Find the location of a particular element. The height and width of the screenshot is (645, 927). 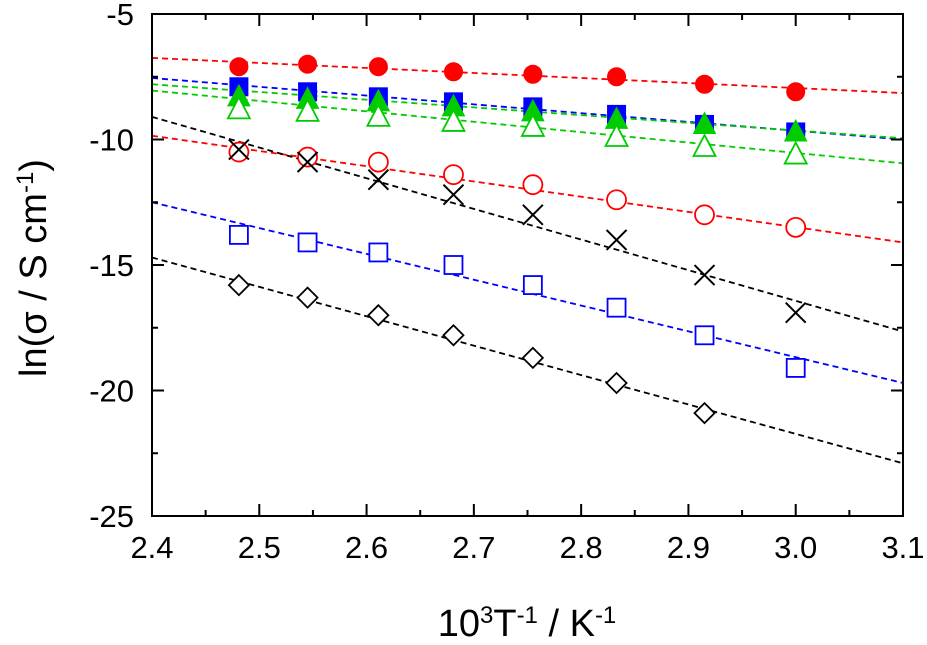

x-axis-title: 103T-1 / K-1 is located at coordinates (527, 623).